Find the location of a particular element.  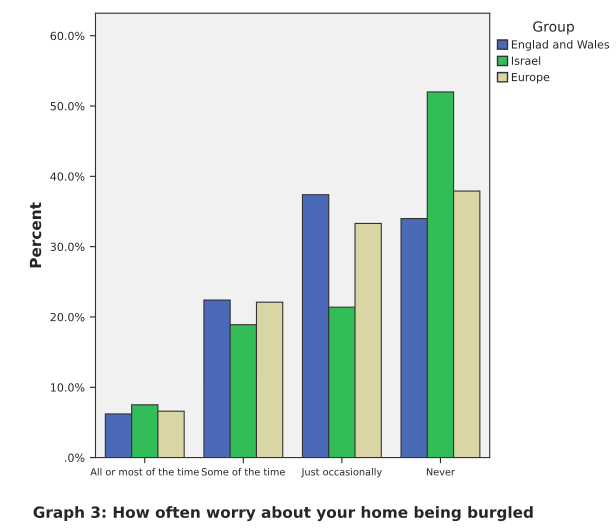

text: Graph 3: How often worry about your home being burgled is located at coordinates (283, 514).